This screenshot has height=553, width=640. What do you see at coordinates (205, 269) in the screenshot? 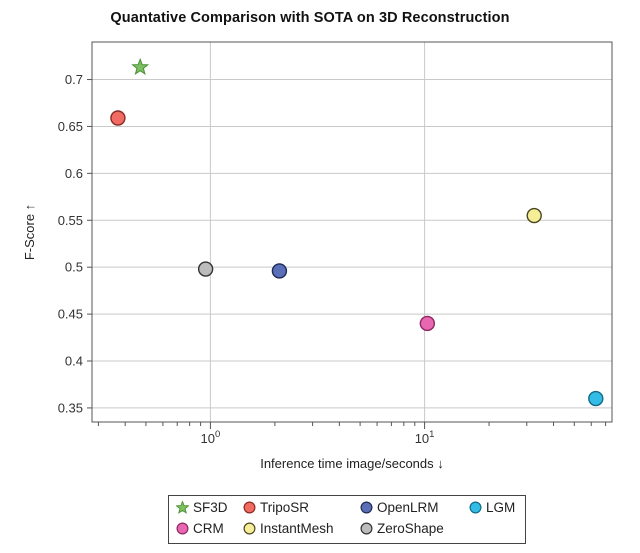
I see `point-zeroshape` at bounding box center [205, 269].